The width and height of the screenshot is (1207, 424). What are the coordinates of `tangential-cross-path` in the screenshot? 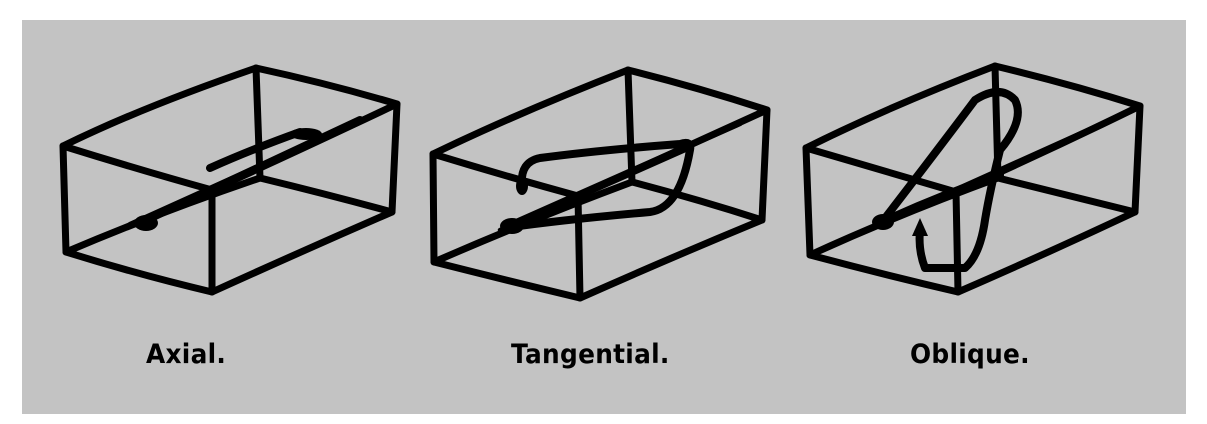 It's located at (597, 187).